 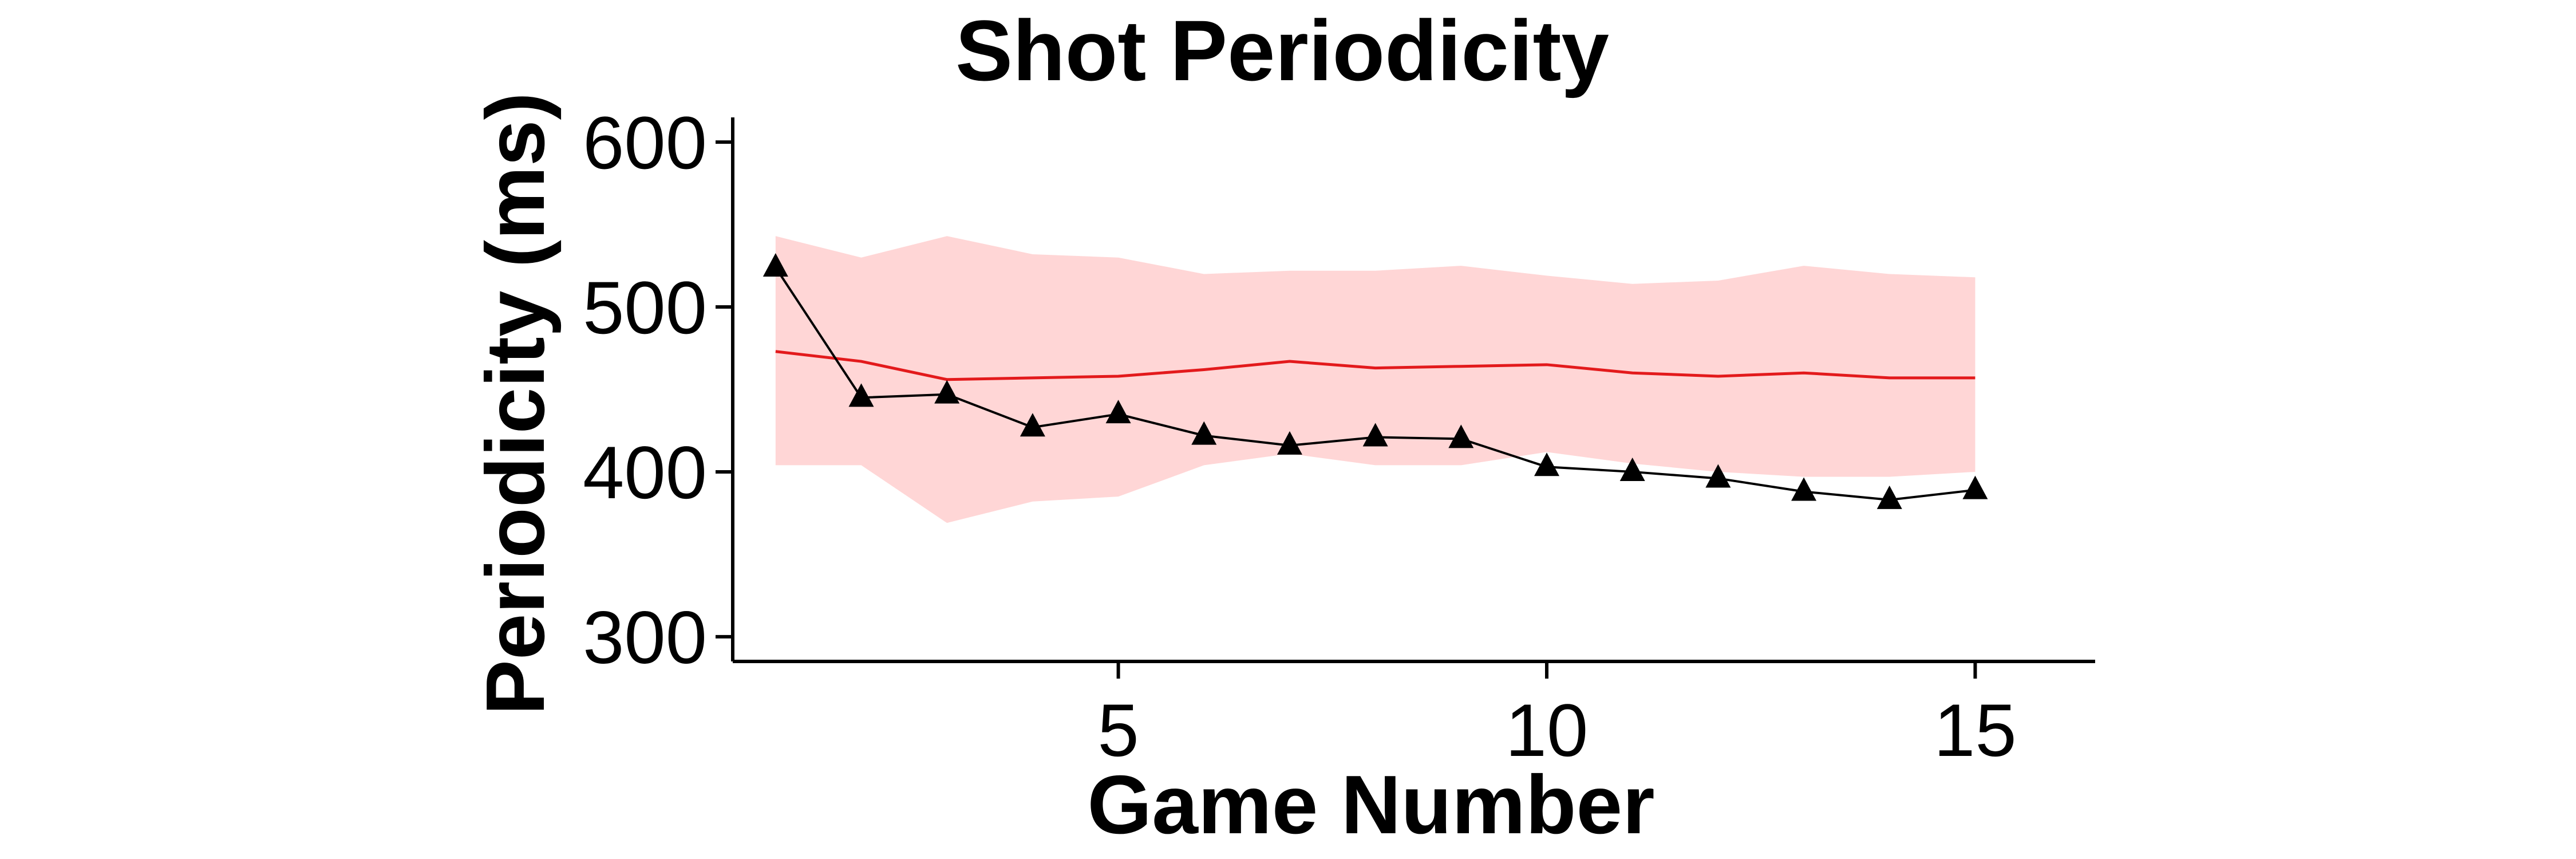 I want to click on observed-series-layer, so click(x=1375, y=381).